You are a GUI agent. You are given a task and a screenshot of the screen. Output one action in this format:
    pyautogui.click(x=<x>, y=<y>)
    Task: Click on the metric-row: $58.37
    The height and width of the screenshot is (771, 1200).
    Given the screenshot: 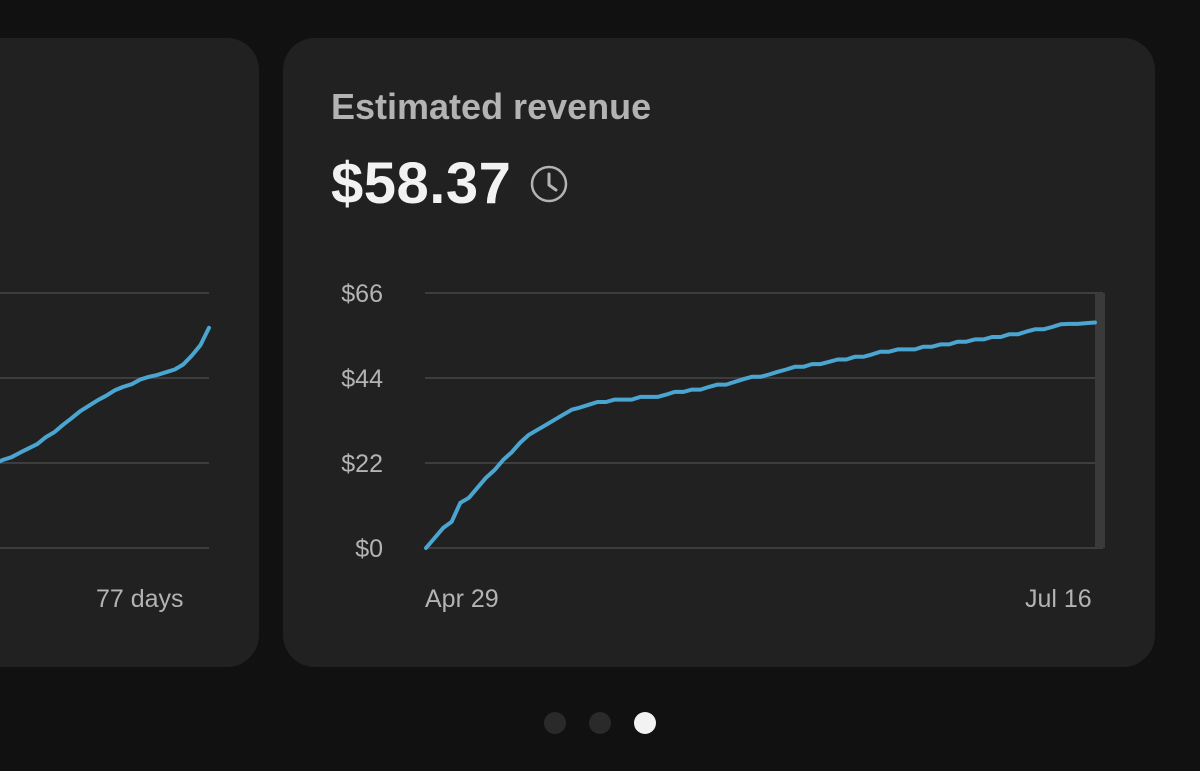 What is the action you would take?
    pyautogui.click(x=450, y=183)
    